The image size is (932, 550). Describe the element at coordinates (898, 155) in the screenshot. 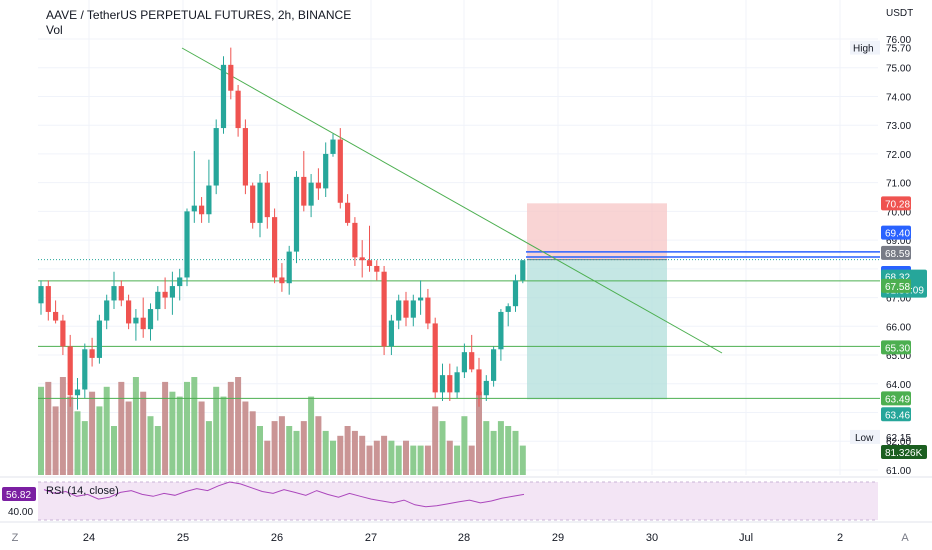

I see `price-tick-label: 72.00` at that location.